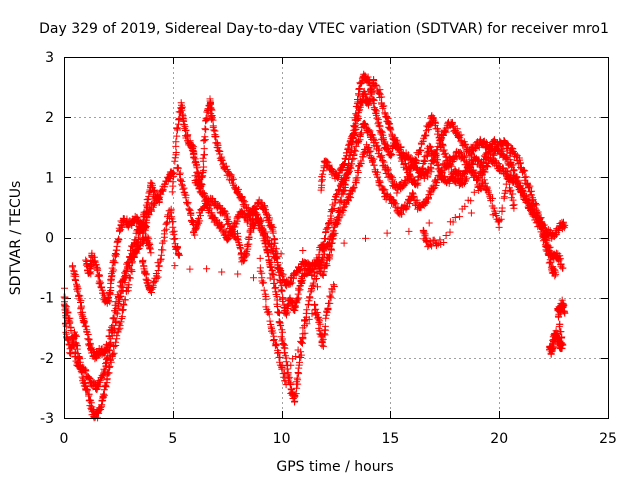 This screenshot has width=640, height=480. What do you see at coordinates (64, 439) in the screenshot?
I see `x-tick-label: 0` at bounding box center [64, 439].